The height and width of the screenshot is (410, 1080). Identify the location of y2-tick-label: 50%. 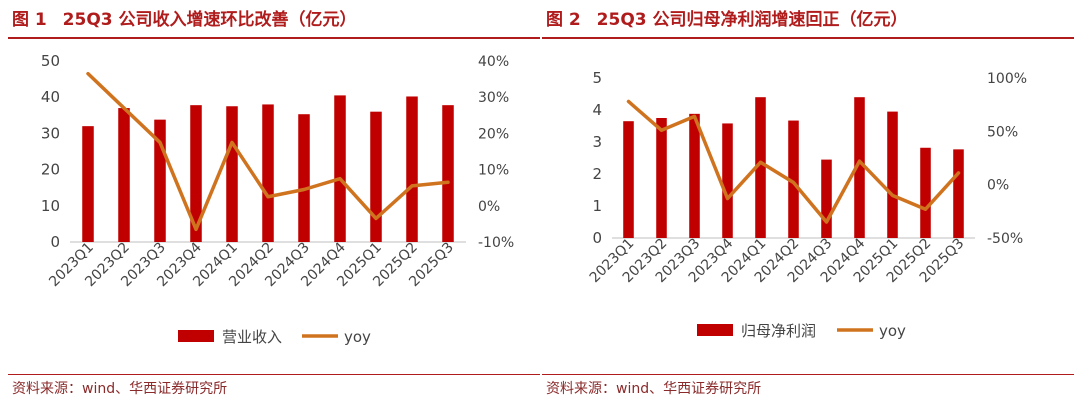
(1002, 132).